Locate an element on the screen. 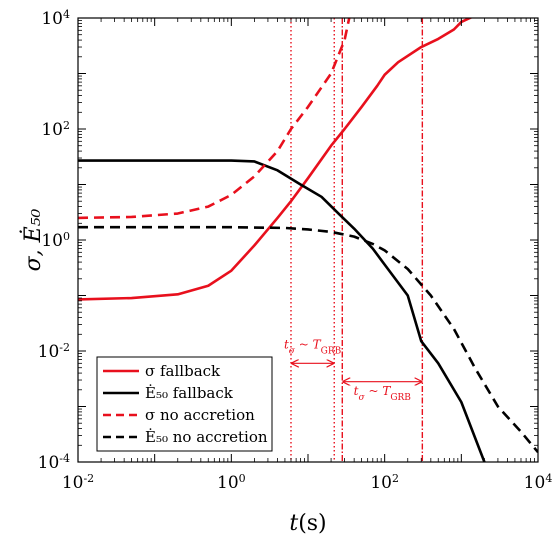 The height and width of the screenshot is (543, 560). y-tick-label-5: 10⁴ is located at coordinates (55, 19).